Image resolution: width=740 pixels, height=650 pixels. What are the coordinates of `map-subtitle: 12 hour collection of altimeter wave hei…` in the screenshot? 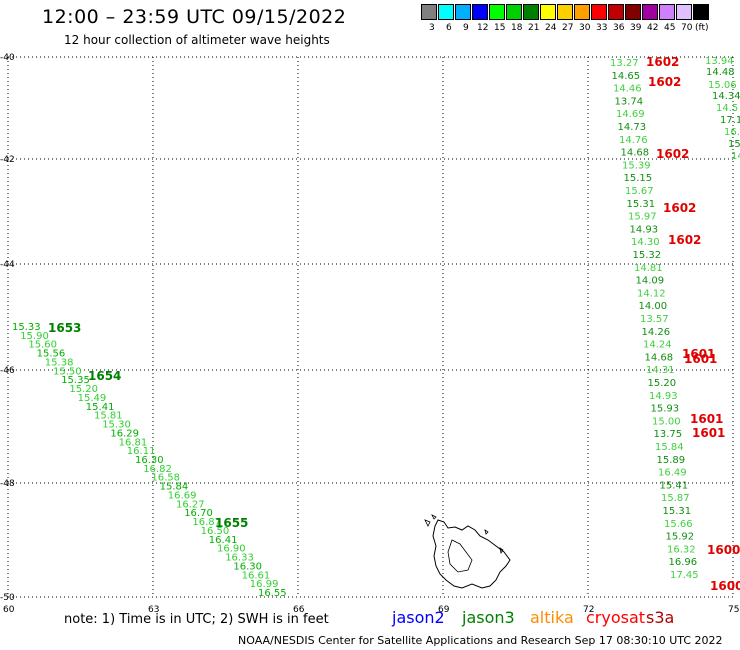 It's located at (197, 40).